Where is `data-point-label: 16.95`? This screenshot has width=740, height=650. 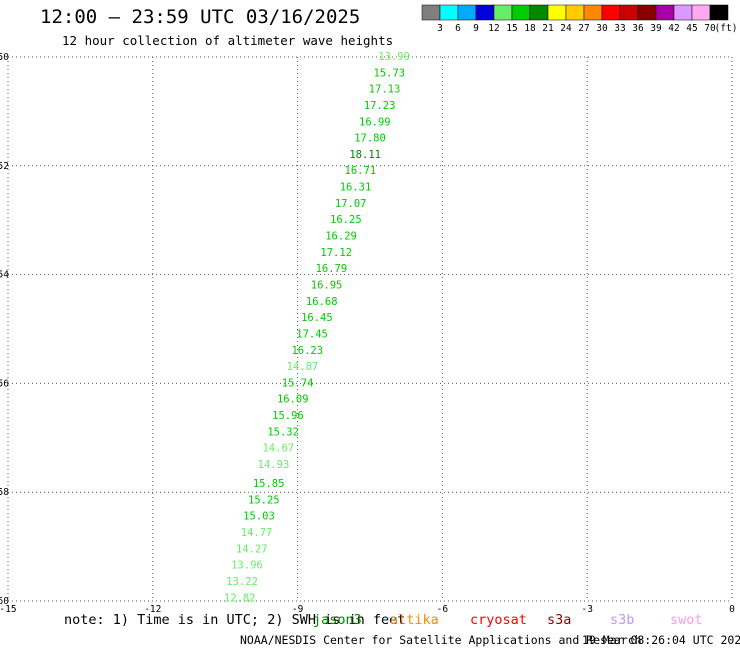 data-point-label: 16.95 is located at coordinates (327, 285).